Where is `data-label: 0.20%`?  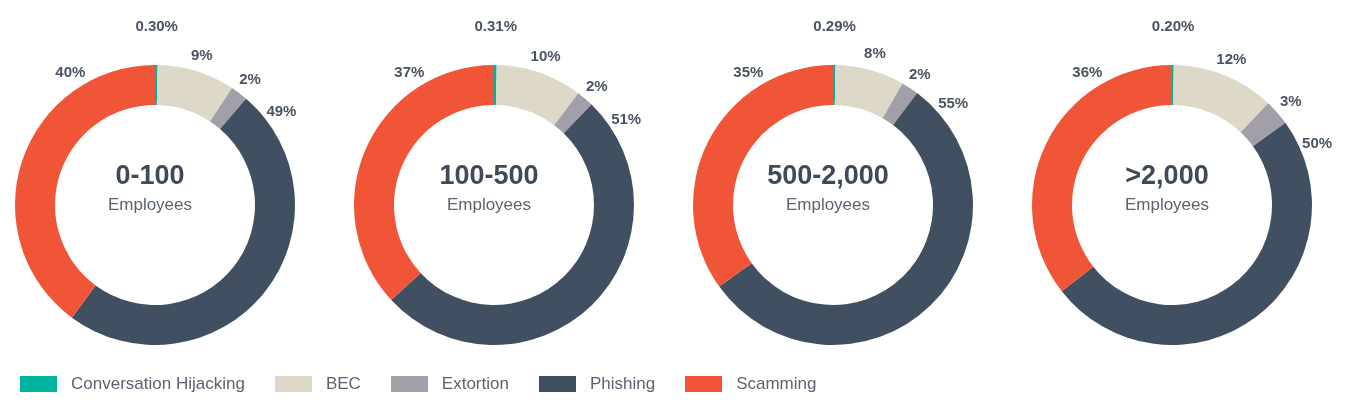
data-label: 0.20% is located at coordinates (1173, 25).